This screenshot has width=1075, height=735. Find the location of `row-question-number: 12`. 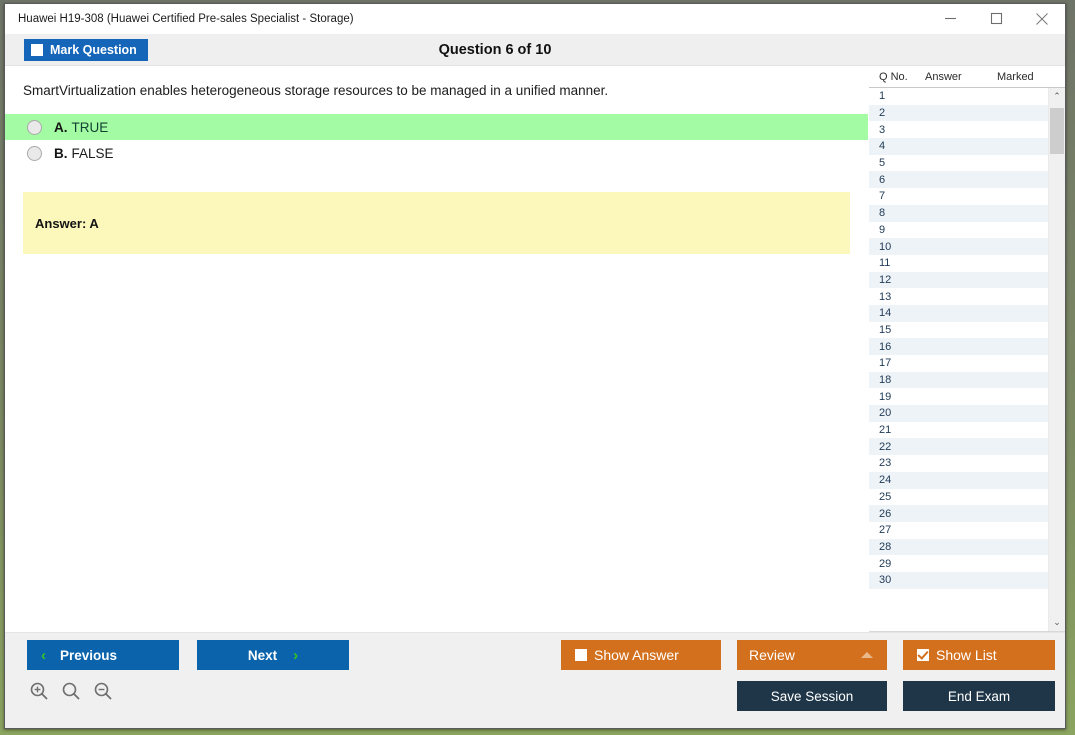

row-question-number: 12 is located at coordinates (885, 279).